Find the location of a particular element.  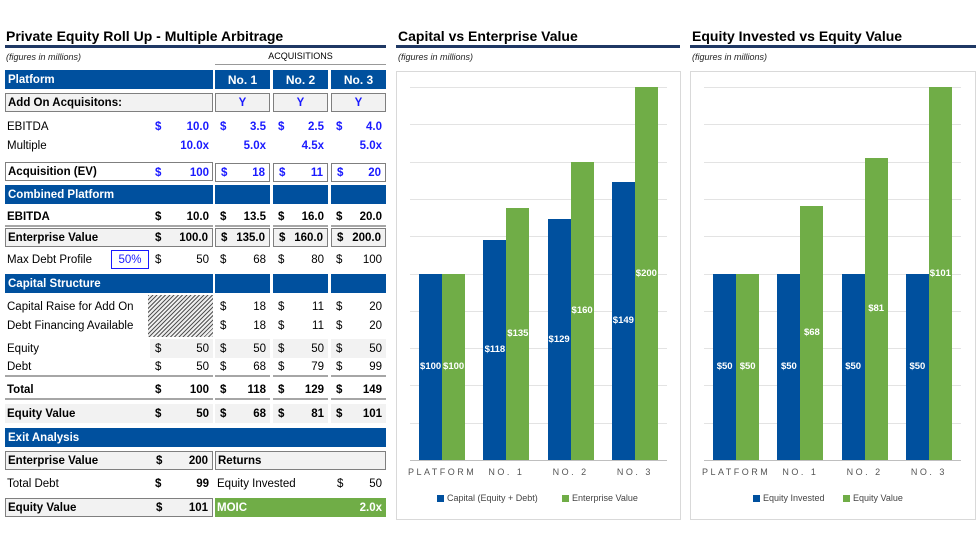

total-currency: $ is located at coordinates (281, 389).